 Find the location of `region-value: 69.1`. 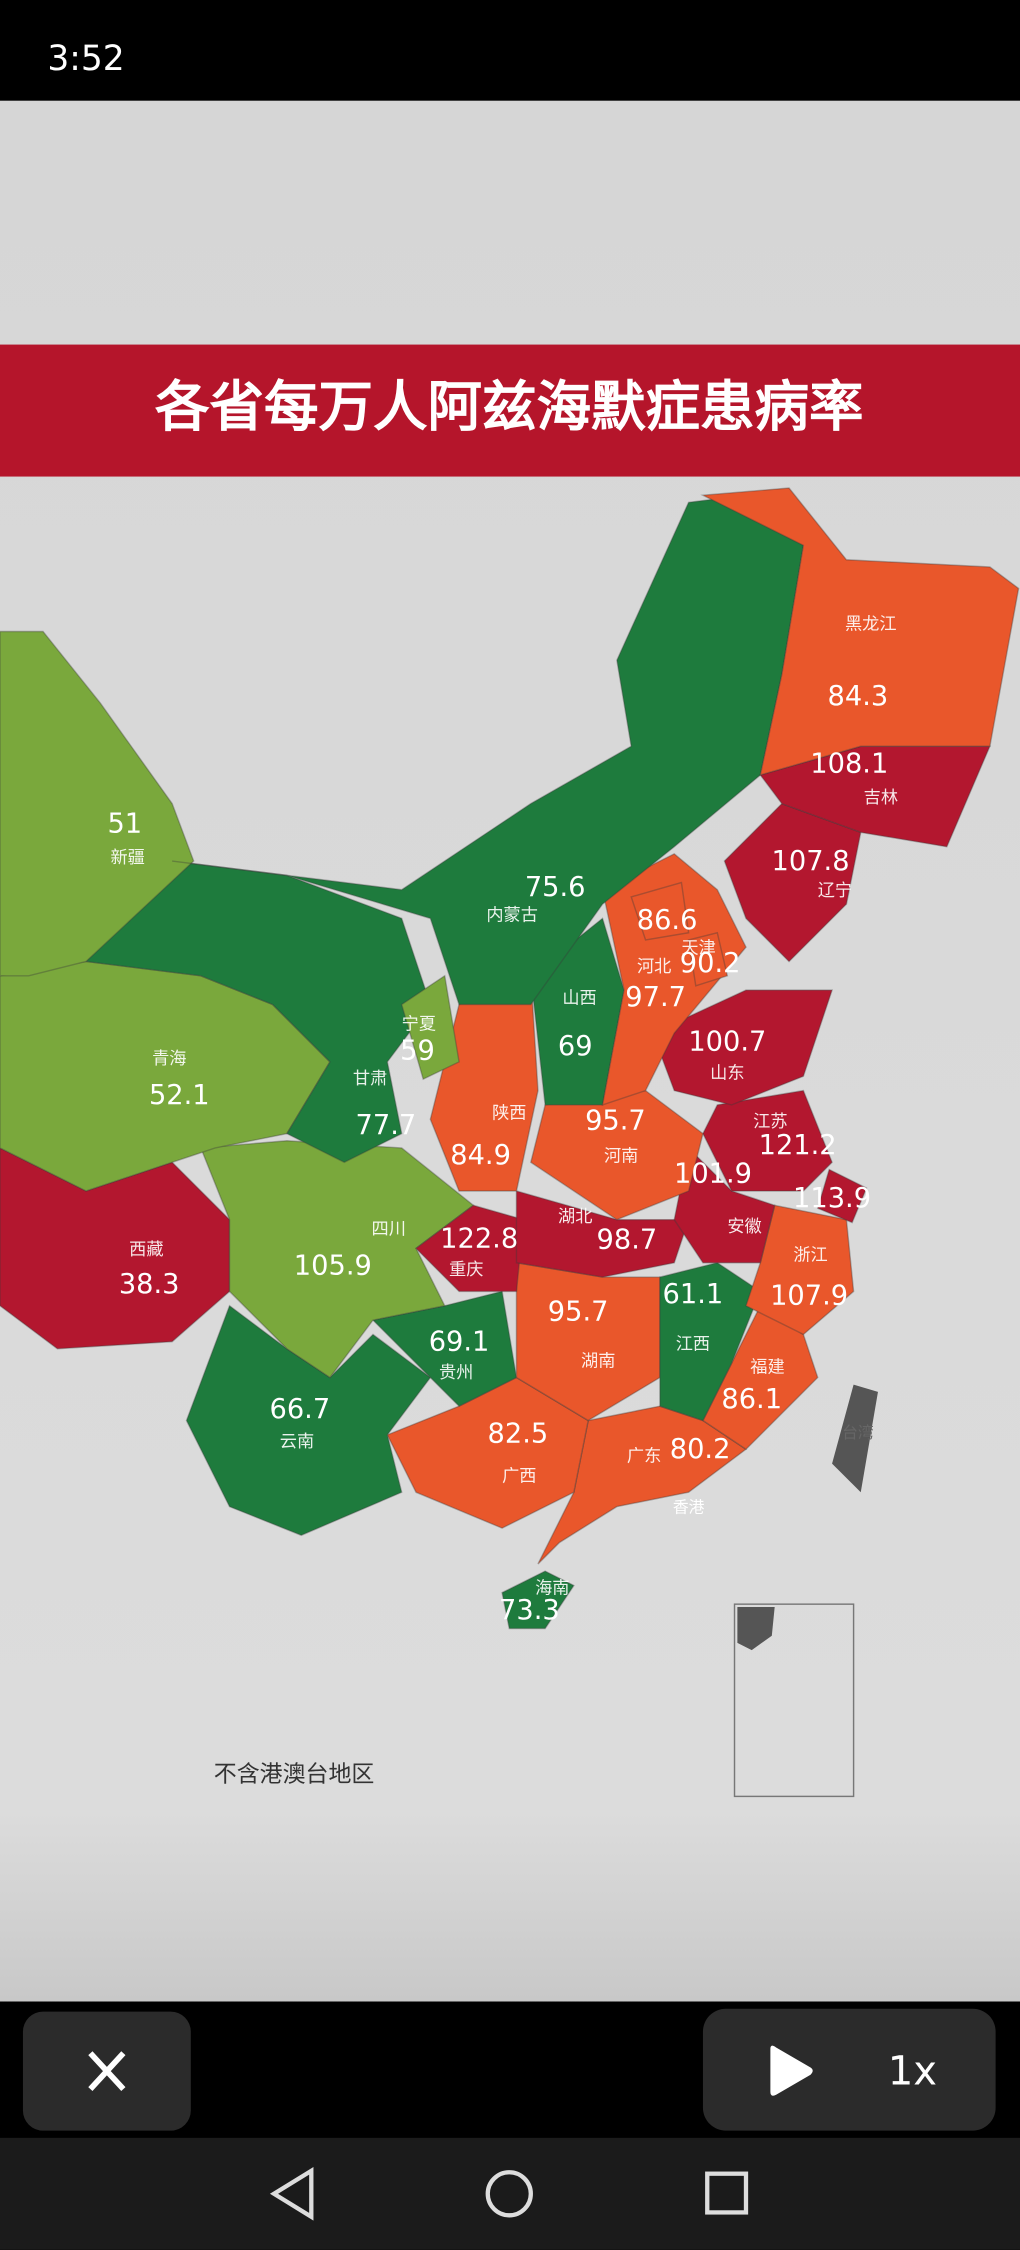

region-value: 69.1 is located at coordinates (459, 1342).